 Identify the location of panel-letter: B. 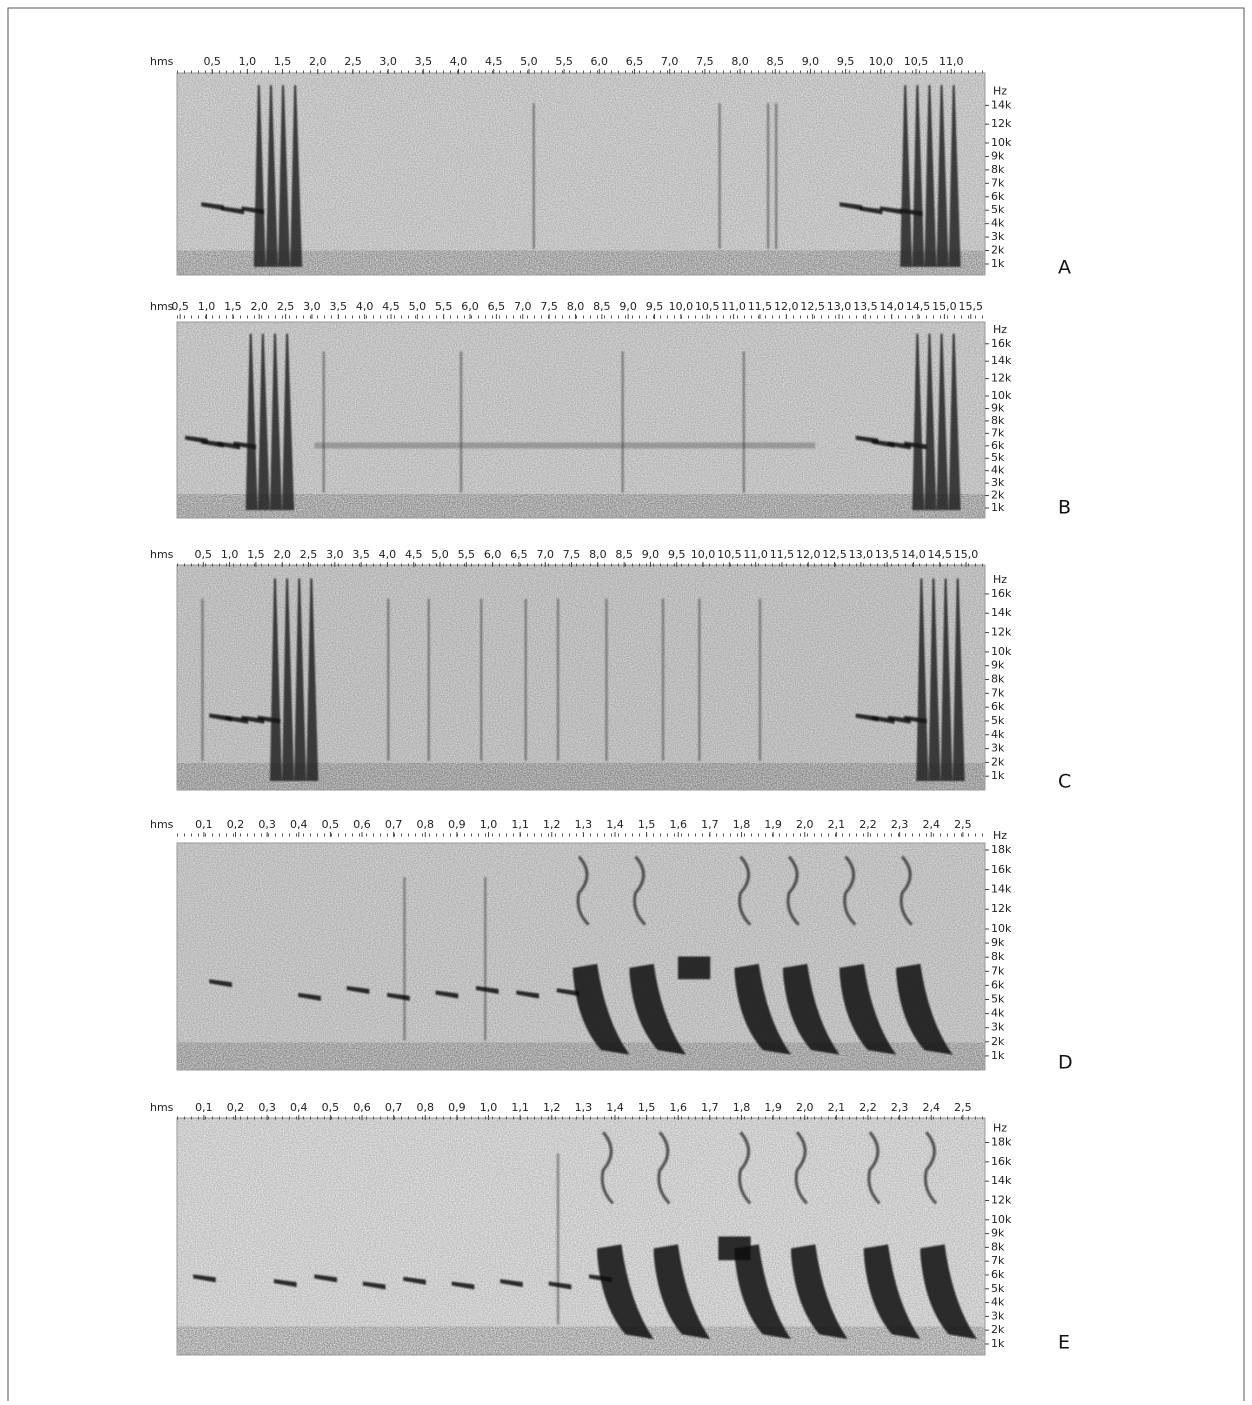
(1064, 508).